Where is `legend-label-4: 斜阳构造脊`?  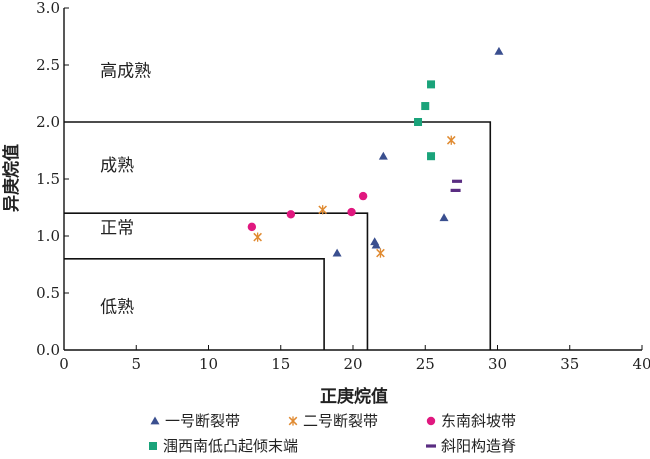
legend-label-4: 斜阳构造脊 is located at coordinates (478, 446).